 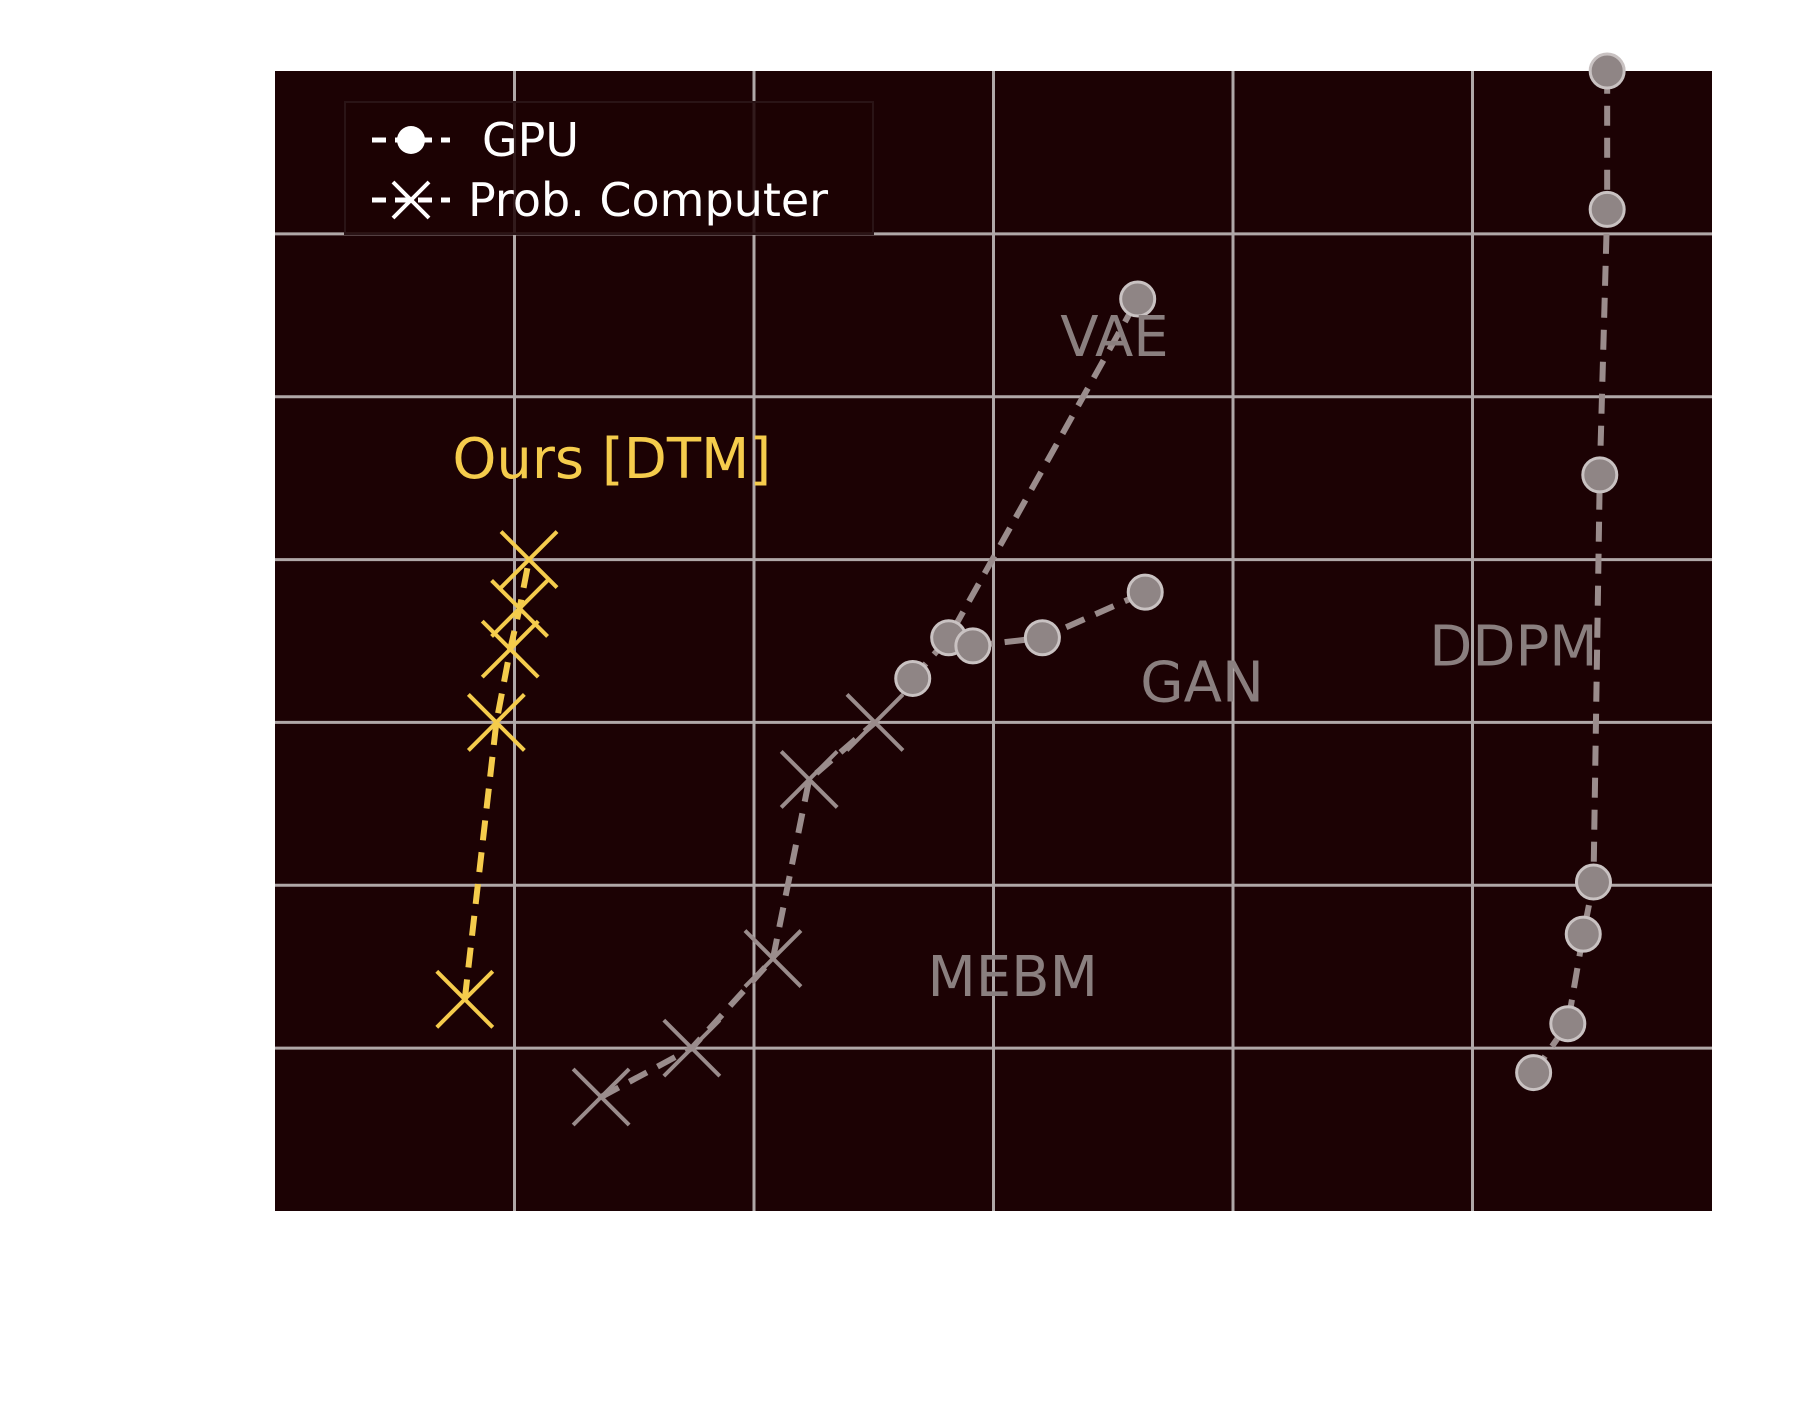 I want to click on x-tick-label: 10⁻⁵, so click(x=1472, y=1266).